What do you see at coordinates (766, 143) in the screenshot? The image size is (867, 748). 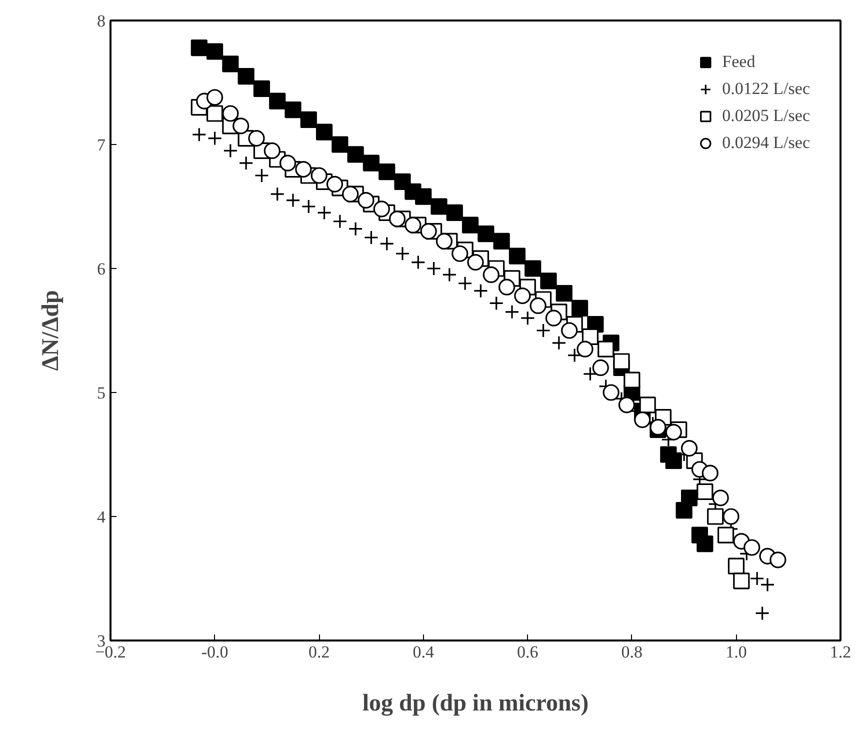 I see `legend-label: 0.0294 L/sec` at bounding box center [766, 143].